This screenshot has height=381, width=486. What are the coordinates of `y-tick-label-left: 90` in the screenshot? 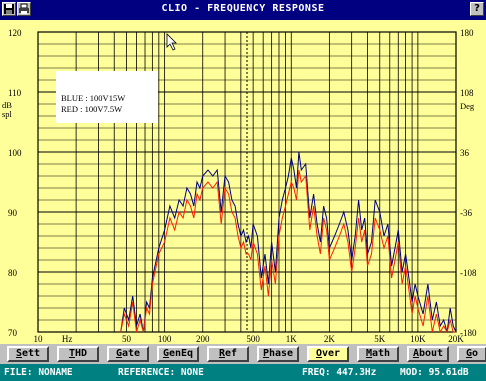 It's located at (13, 213).